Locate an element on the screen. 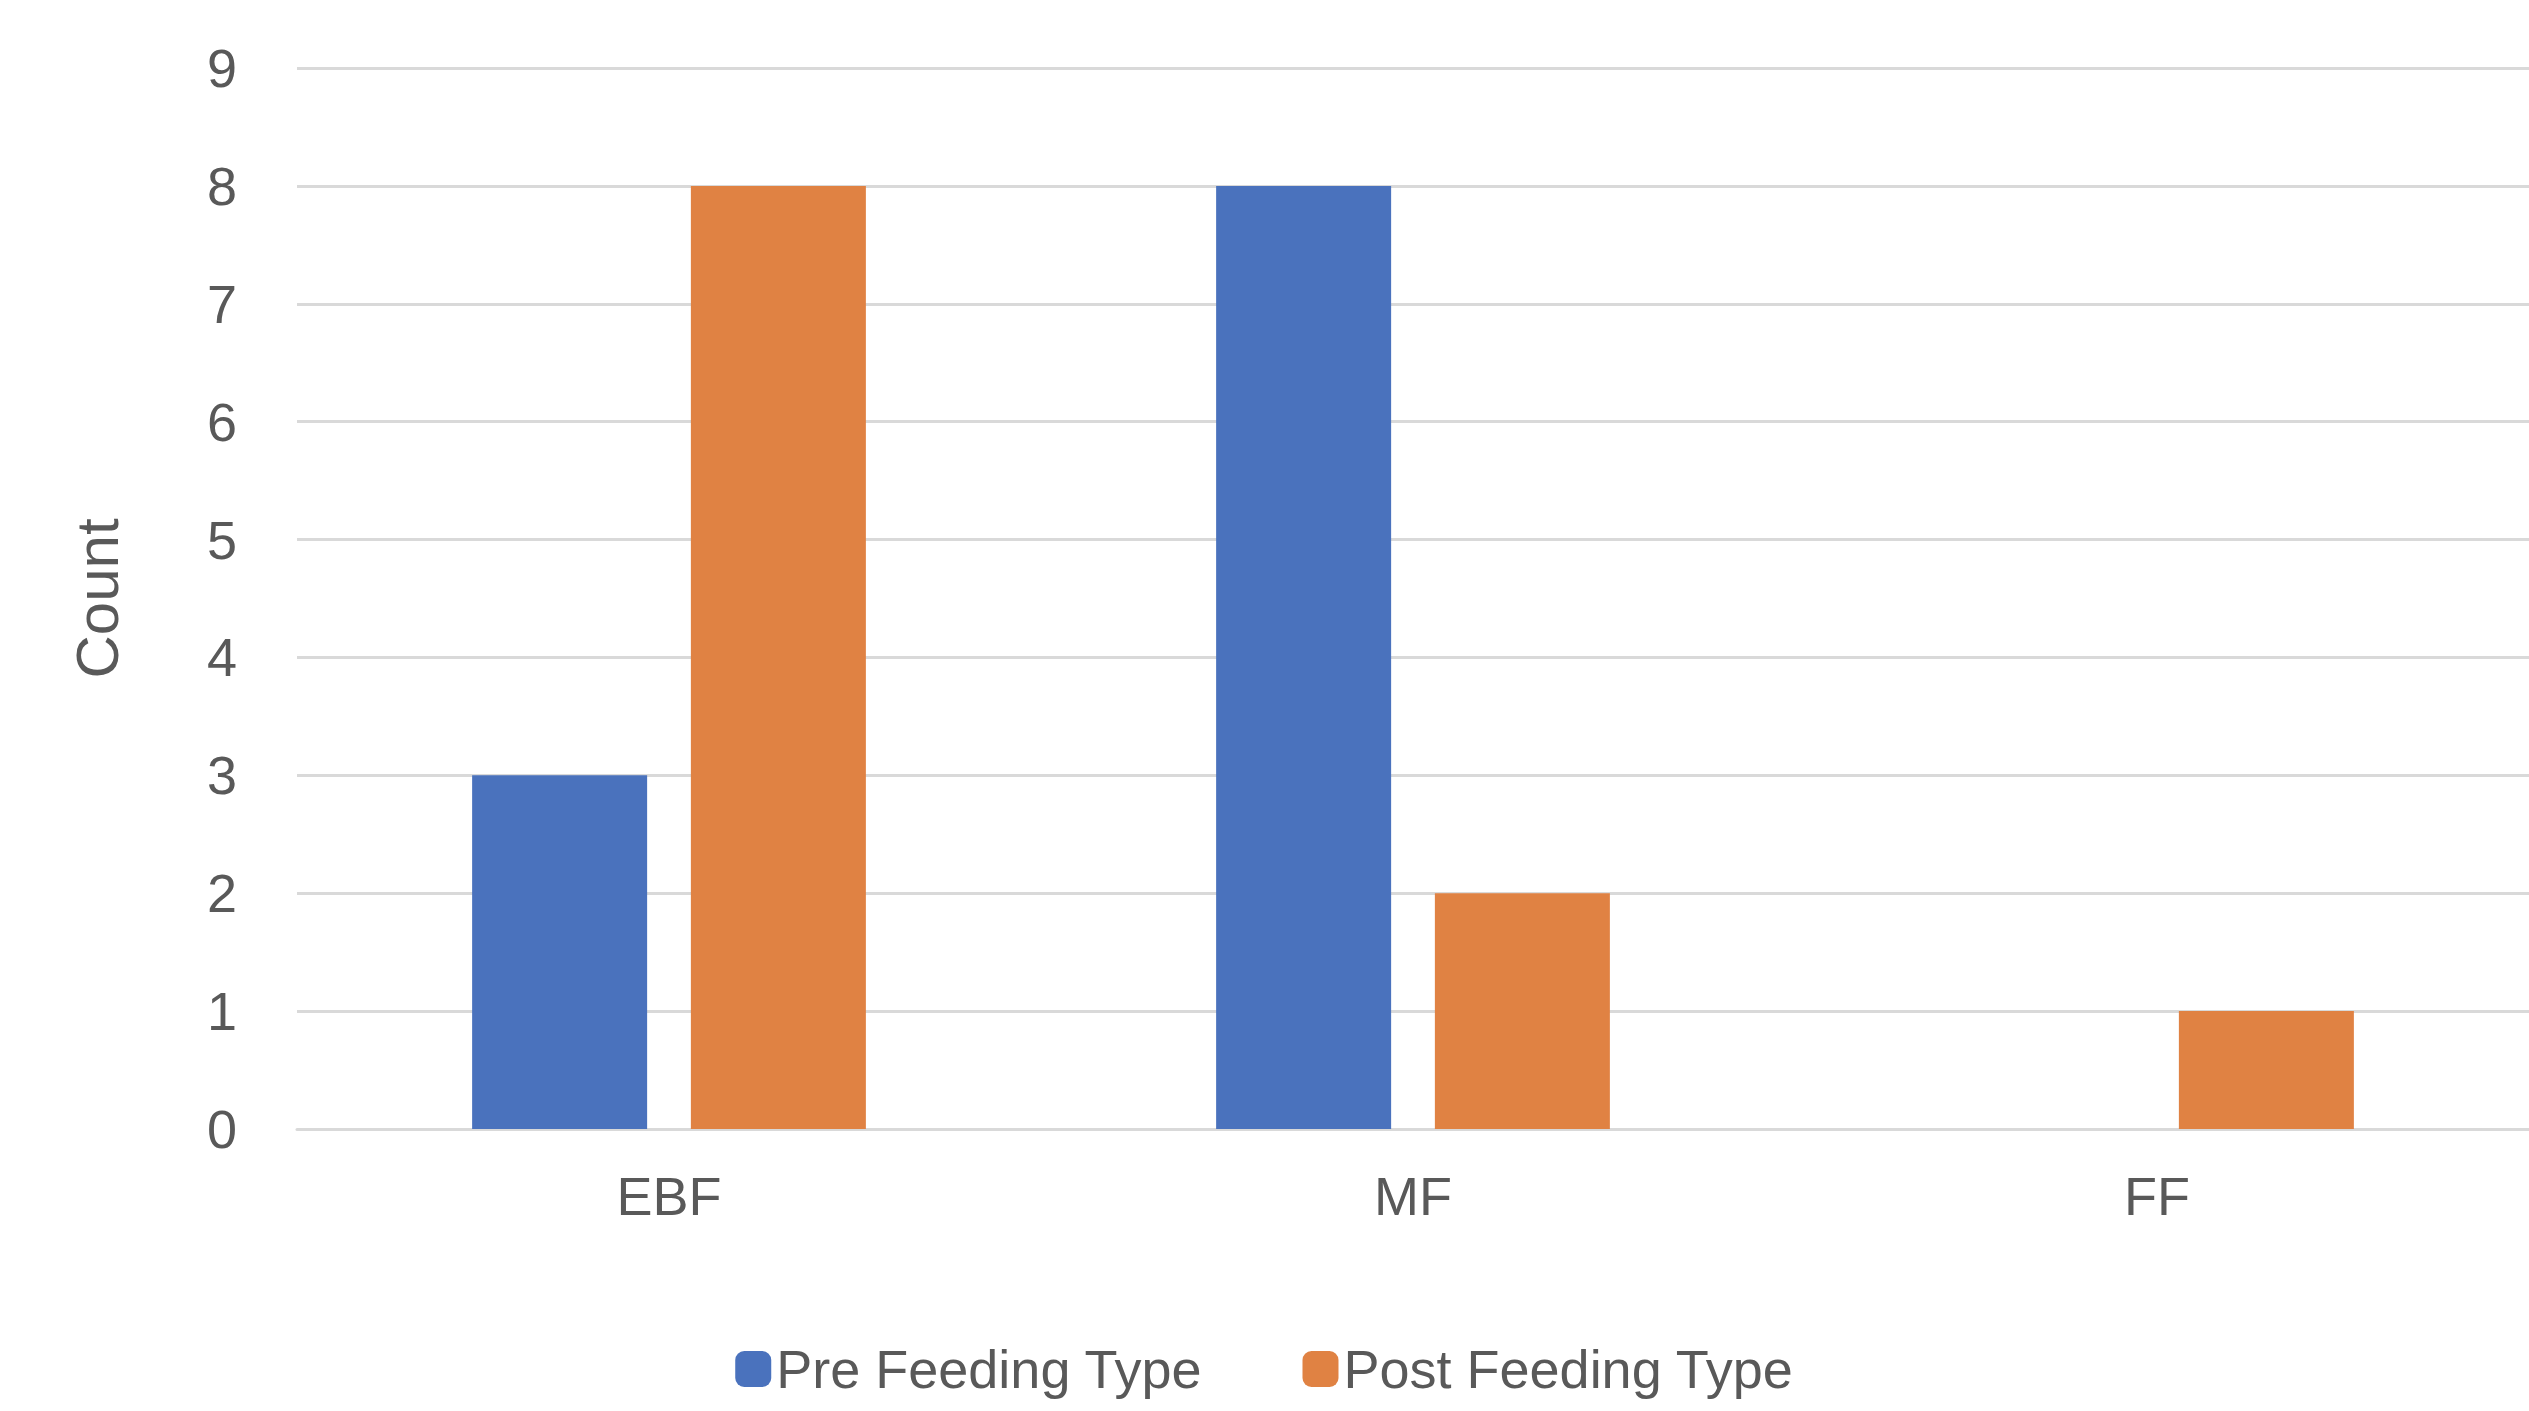 Image resolution: width=2529 pixels, height=1411 pixels. y-tick-label: 1 is located at coordinates (221, 1011).